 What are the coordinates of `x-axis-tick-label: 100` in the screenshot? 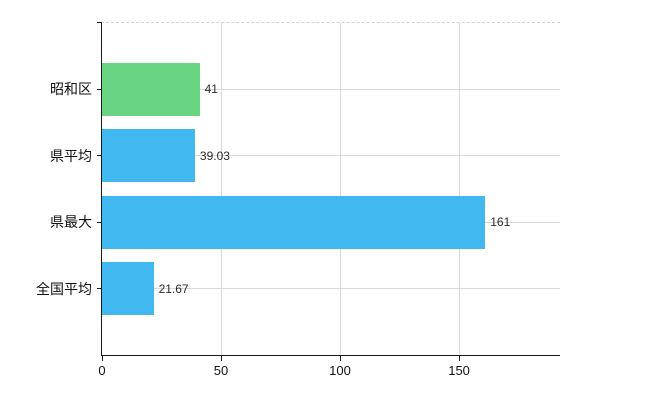 It's located at (340, 370).